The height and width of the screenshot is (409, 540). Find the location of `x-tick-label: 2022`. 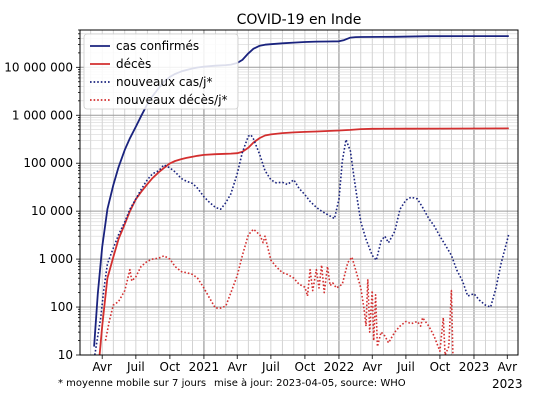

x-tick-label: 2022 is located at coordinates (339, 367).